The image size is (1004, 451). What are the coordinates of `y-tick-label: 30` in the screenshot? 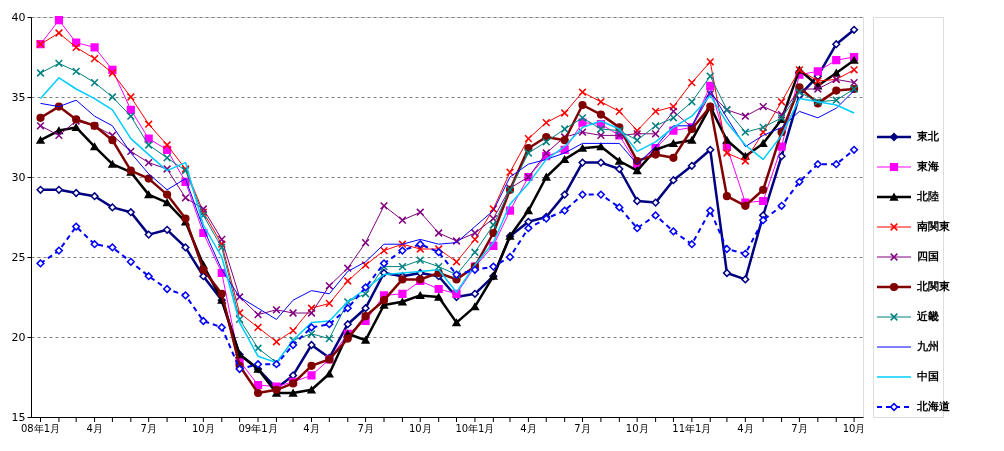 It's located at (18, 177).